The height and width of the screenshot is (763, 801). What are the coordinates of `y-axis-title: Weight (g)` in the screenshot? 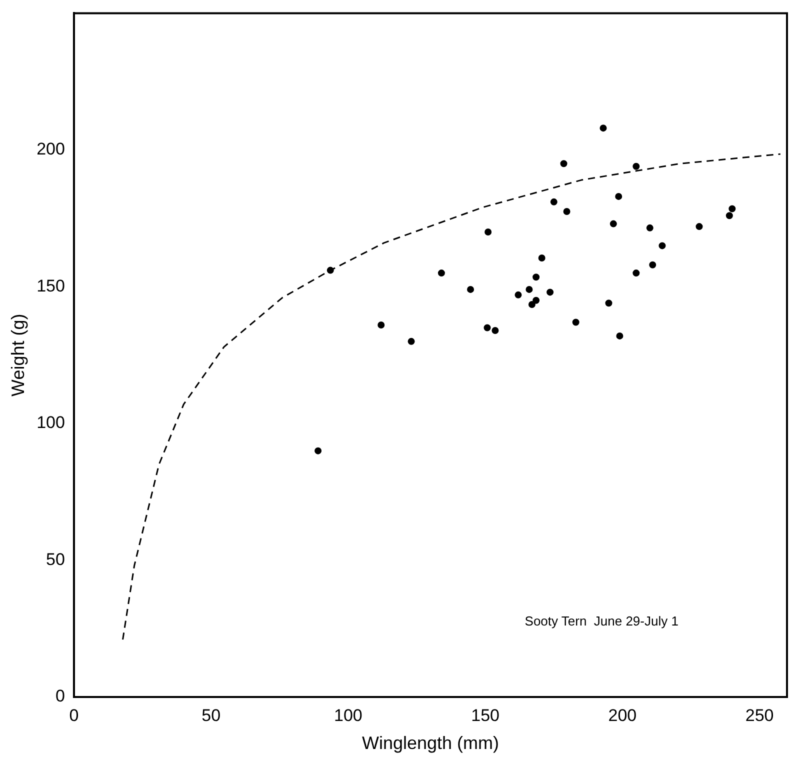 It's located at (18, 355).